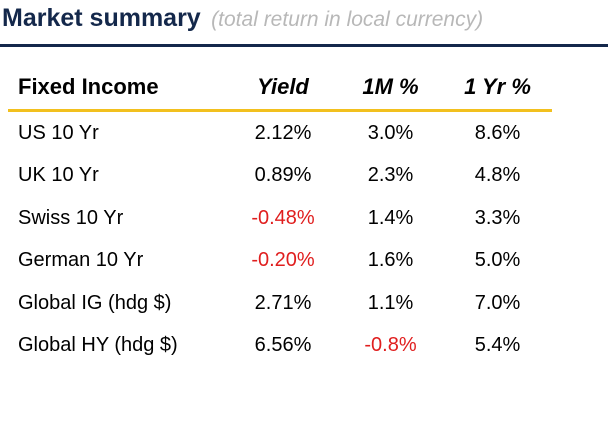 The width and height of the screenshot is (608, 427). I want to click on yield-cell: 2.12%, so click(283, 132).